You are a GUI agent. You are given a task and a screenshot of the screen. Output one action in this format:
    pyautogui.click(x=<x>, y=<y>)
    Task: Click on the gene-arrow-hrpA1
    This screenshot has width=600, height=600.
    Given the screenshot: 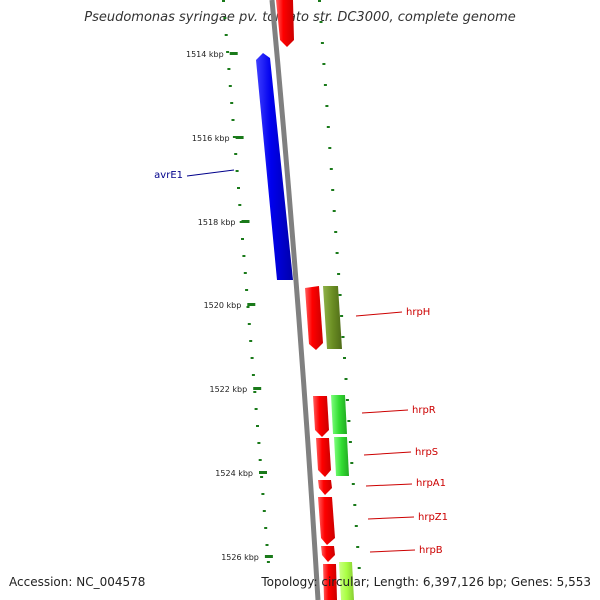 What is the action you would take?
    pyautogui.click(x=325, y=487)
    